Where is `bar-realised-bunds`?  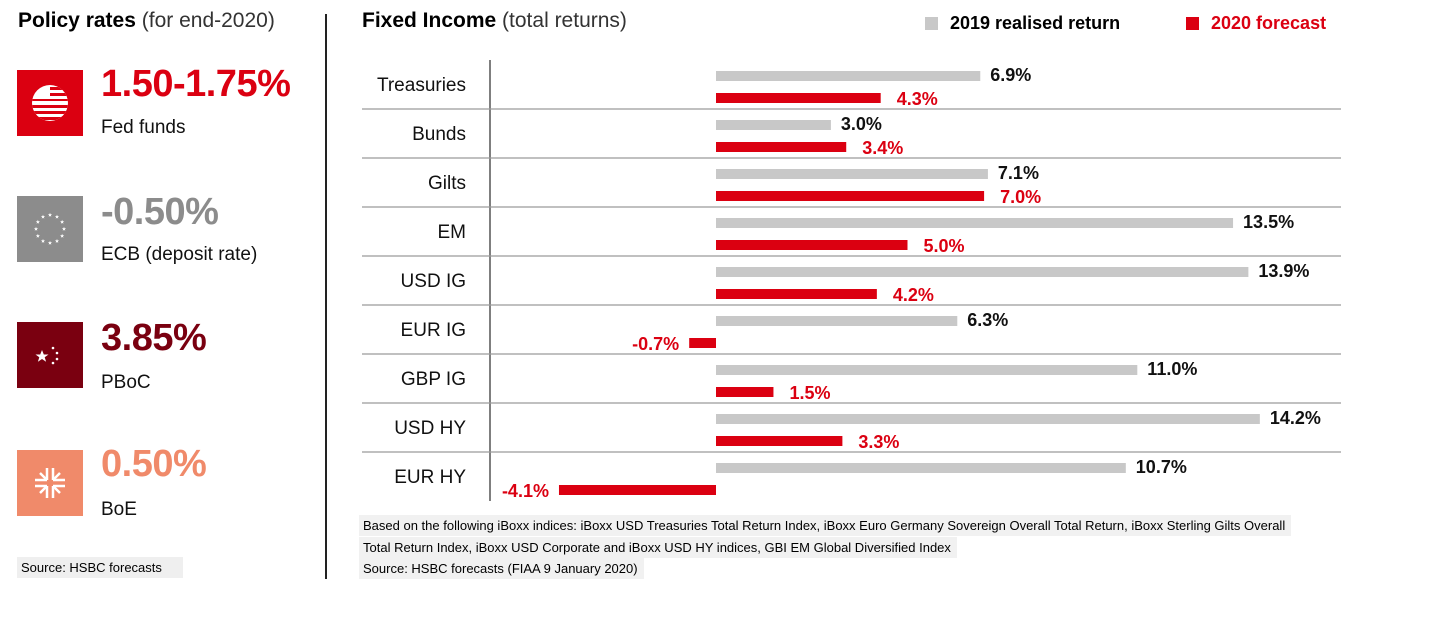 bar-realised-bunds is located at coordinates (773, 125).